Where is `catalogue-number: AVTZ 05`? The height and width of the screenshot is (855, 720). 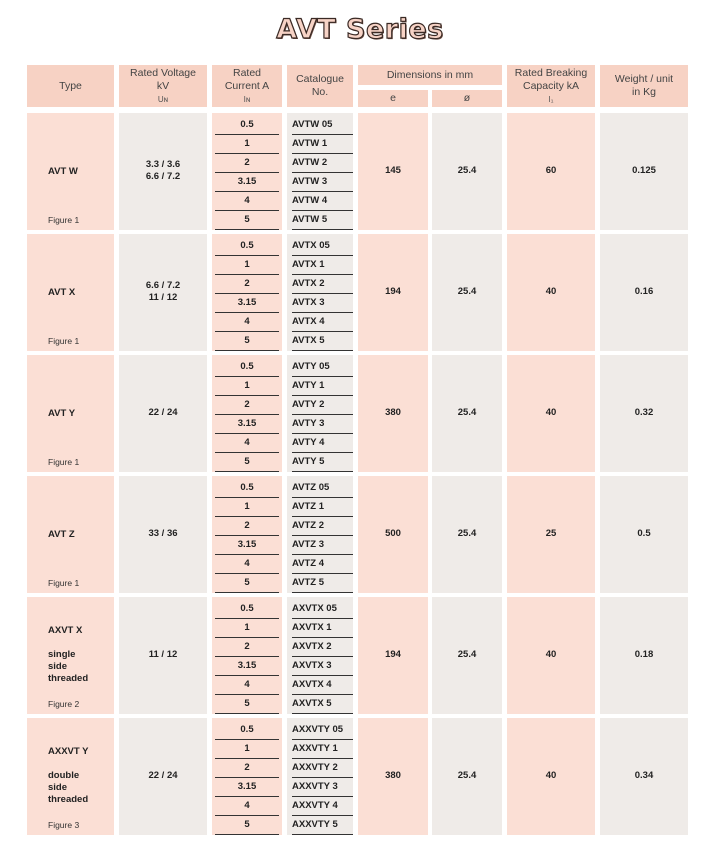
catalogue-number: AVTZ 05 is located at coordinates (322, 488).